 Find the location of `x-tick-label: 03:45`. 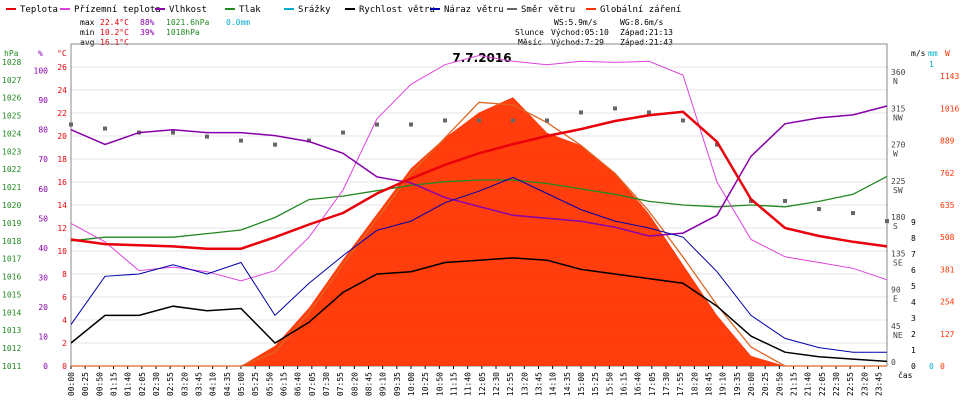

x-tick-label: 03:45 is located at coordinates (199, 384).